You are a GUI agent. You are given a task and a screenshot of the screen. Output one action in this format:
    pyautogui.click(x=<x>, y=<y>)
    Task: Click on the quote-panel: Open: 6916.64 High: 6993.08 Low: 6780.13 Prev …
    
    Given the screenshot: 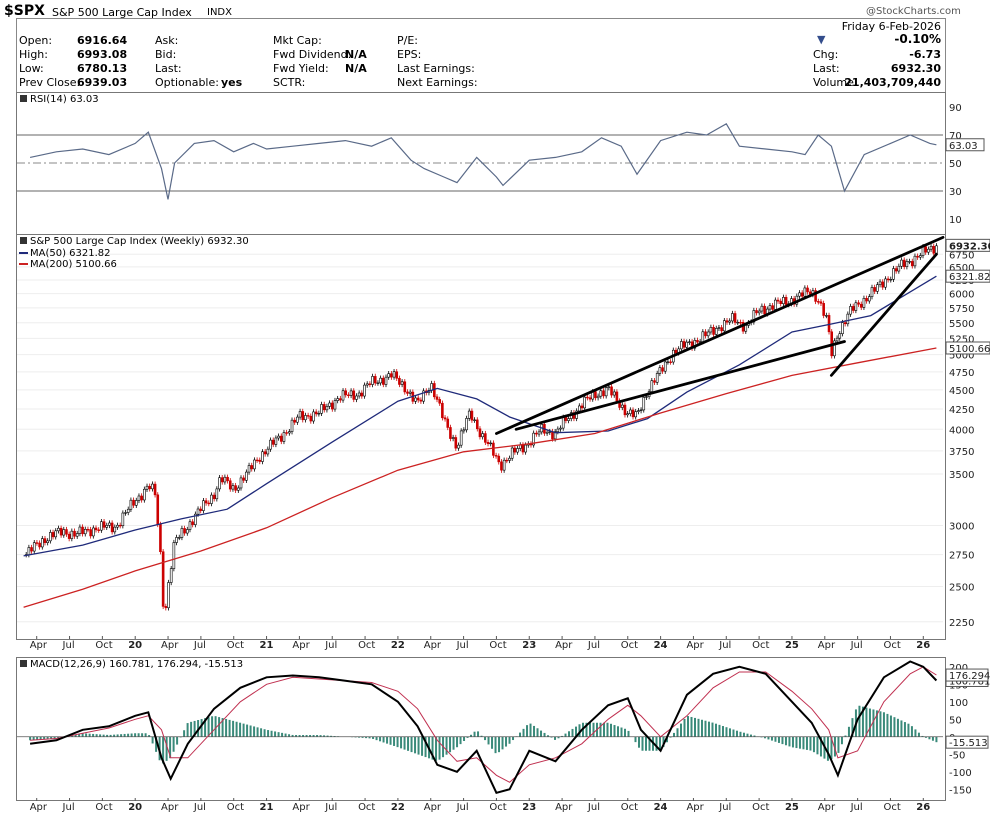 What is the action you would take?
    pyautogui.click(x=481, y=56)
    